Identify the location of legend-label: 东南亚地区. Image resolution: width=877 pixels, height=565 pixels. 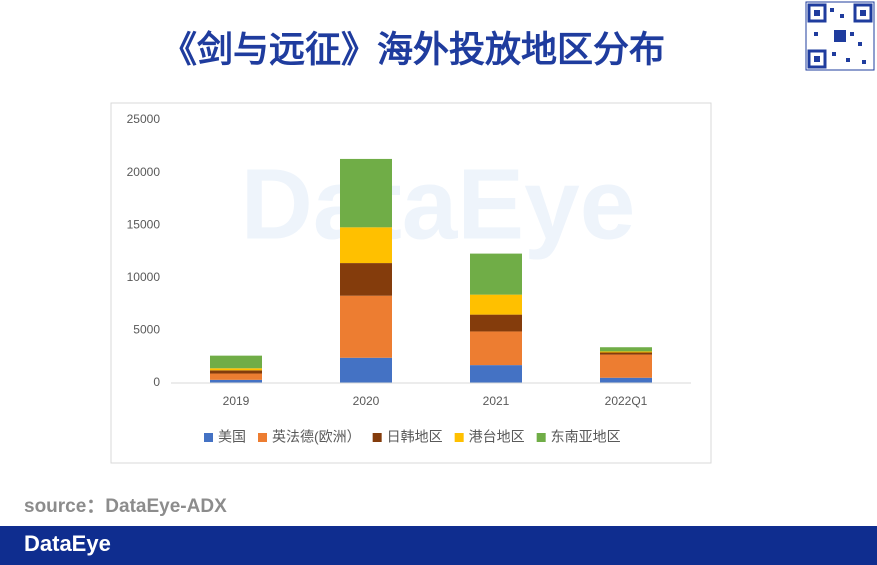
(586, 437).